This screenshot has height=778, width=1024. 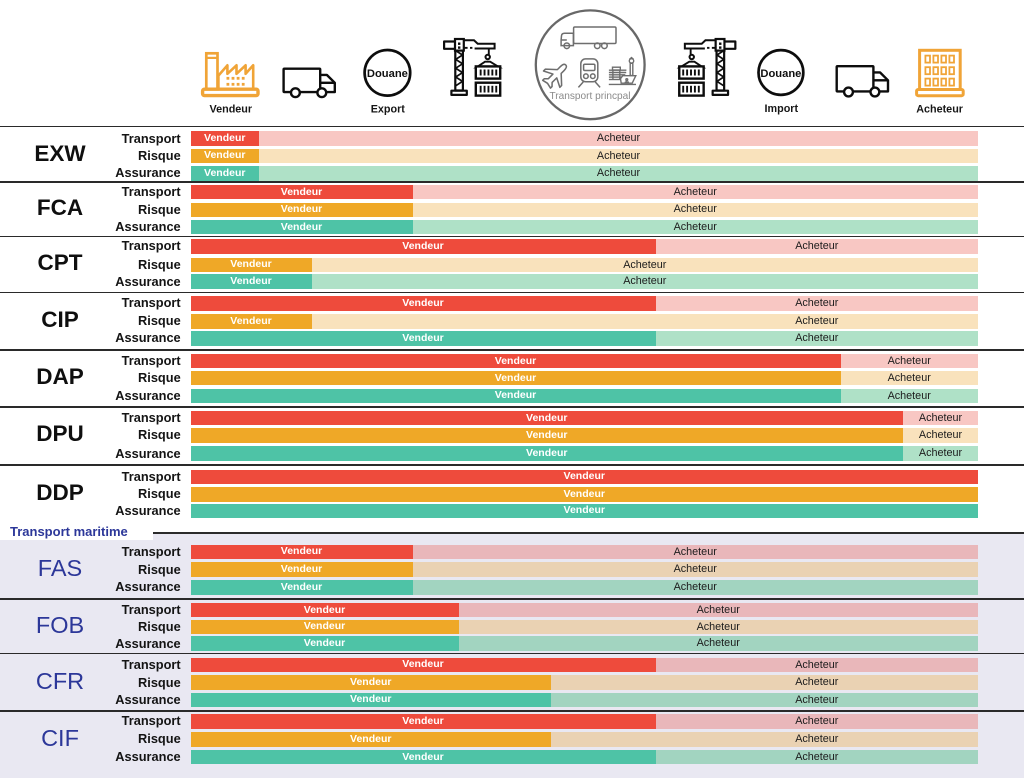 What do you see at coordinates (230, 109) in the screenshot?
I see `svg-text: Vendeur` at bounding box center [230, 109].